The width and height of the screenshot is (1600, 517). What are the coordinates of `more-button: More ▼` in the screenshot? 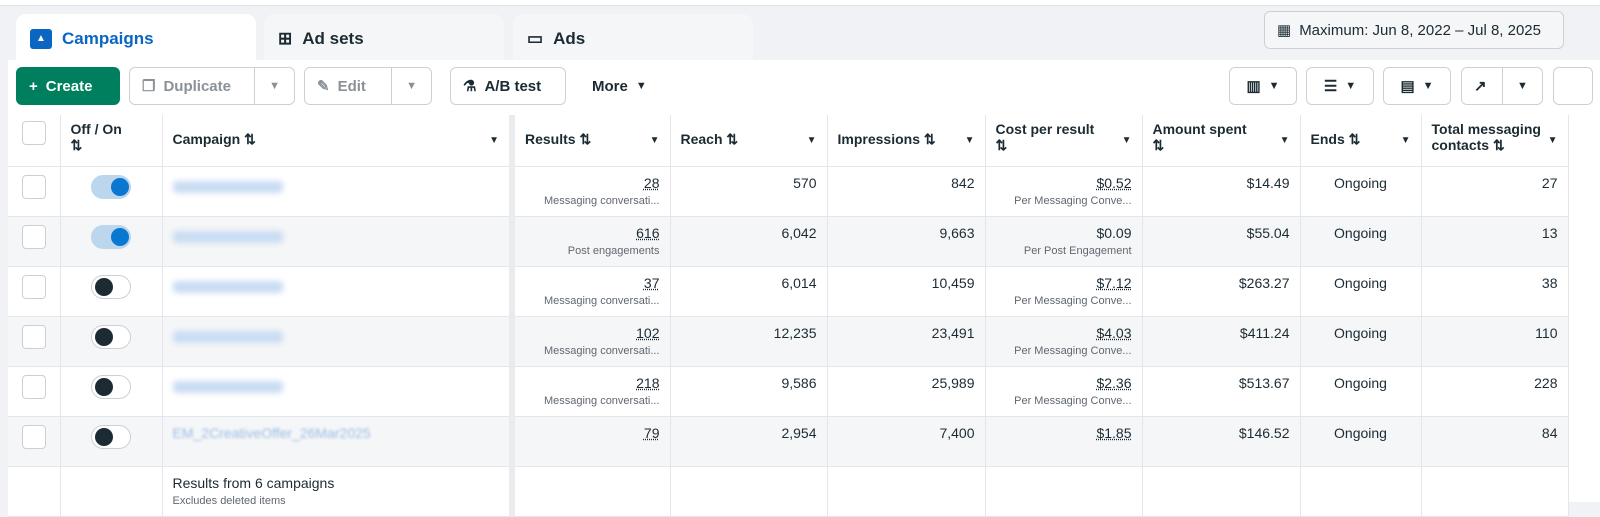 It's located at (619, 86).